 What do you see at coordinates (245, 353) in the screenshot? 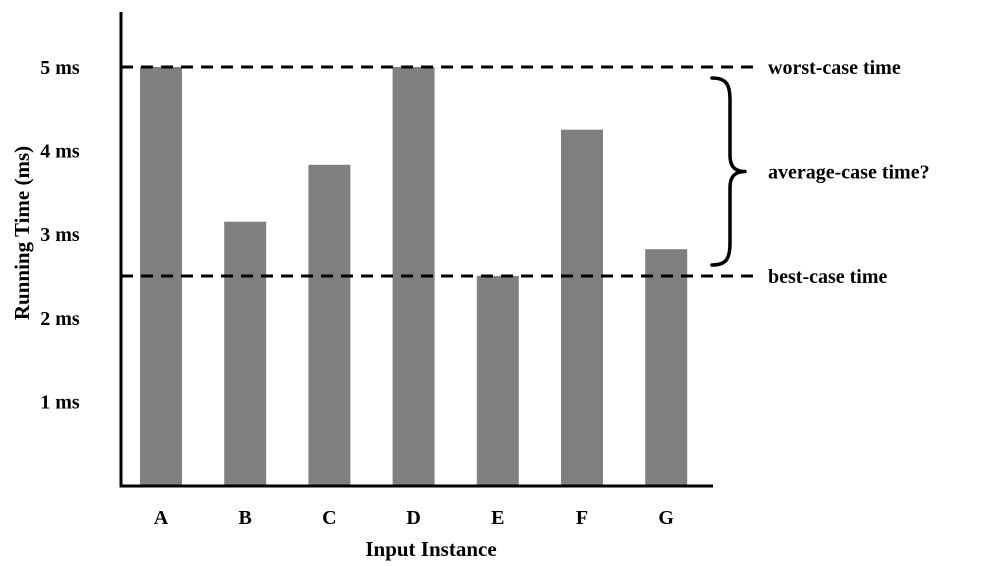
I see `bar-b` at bounding box center [245, 353].